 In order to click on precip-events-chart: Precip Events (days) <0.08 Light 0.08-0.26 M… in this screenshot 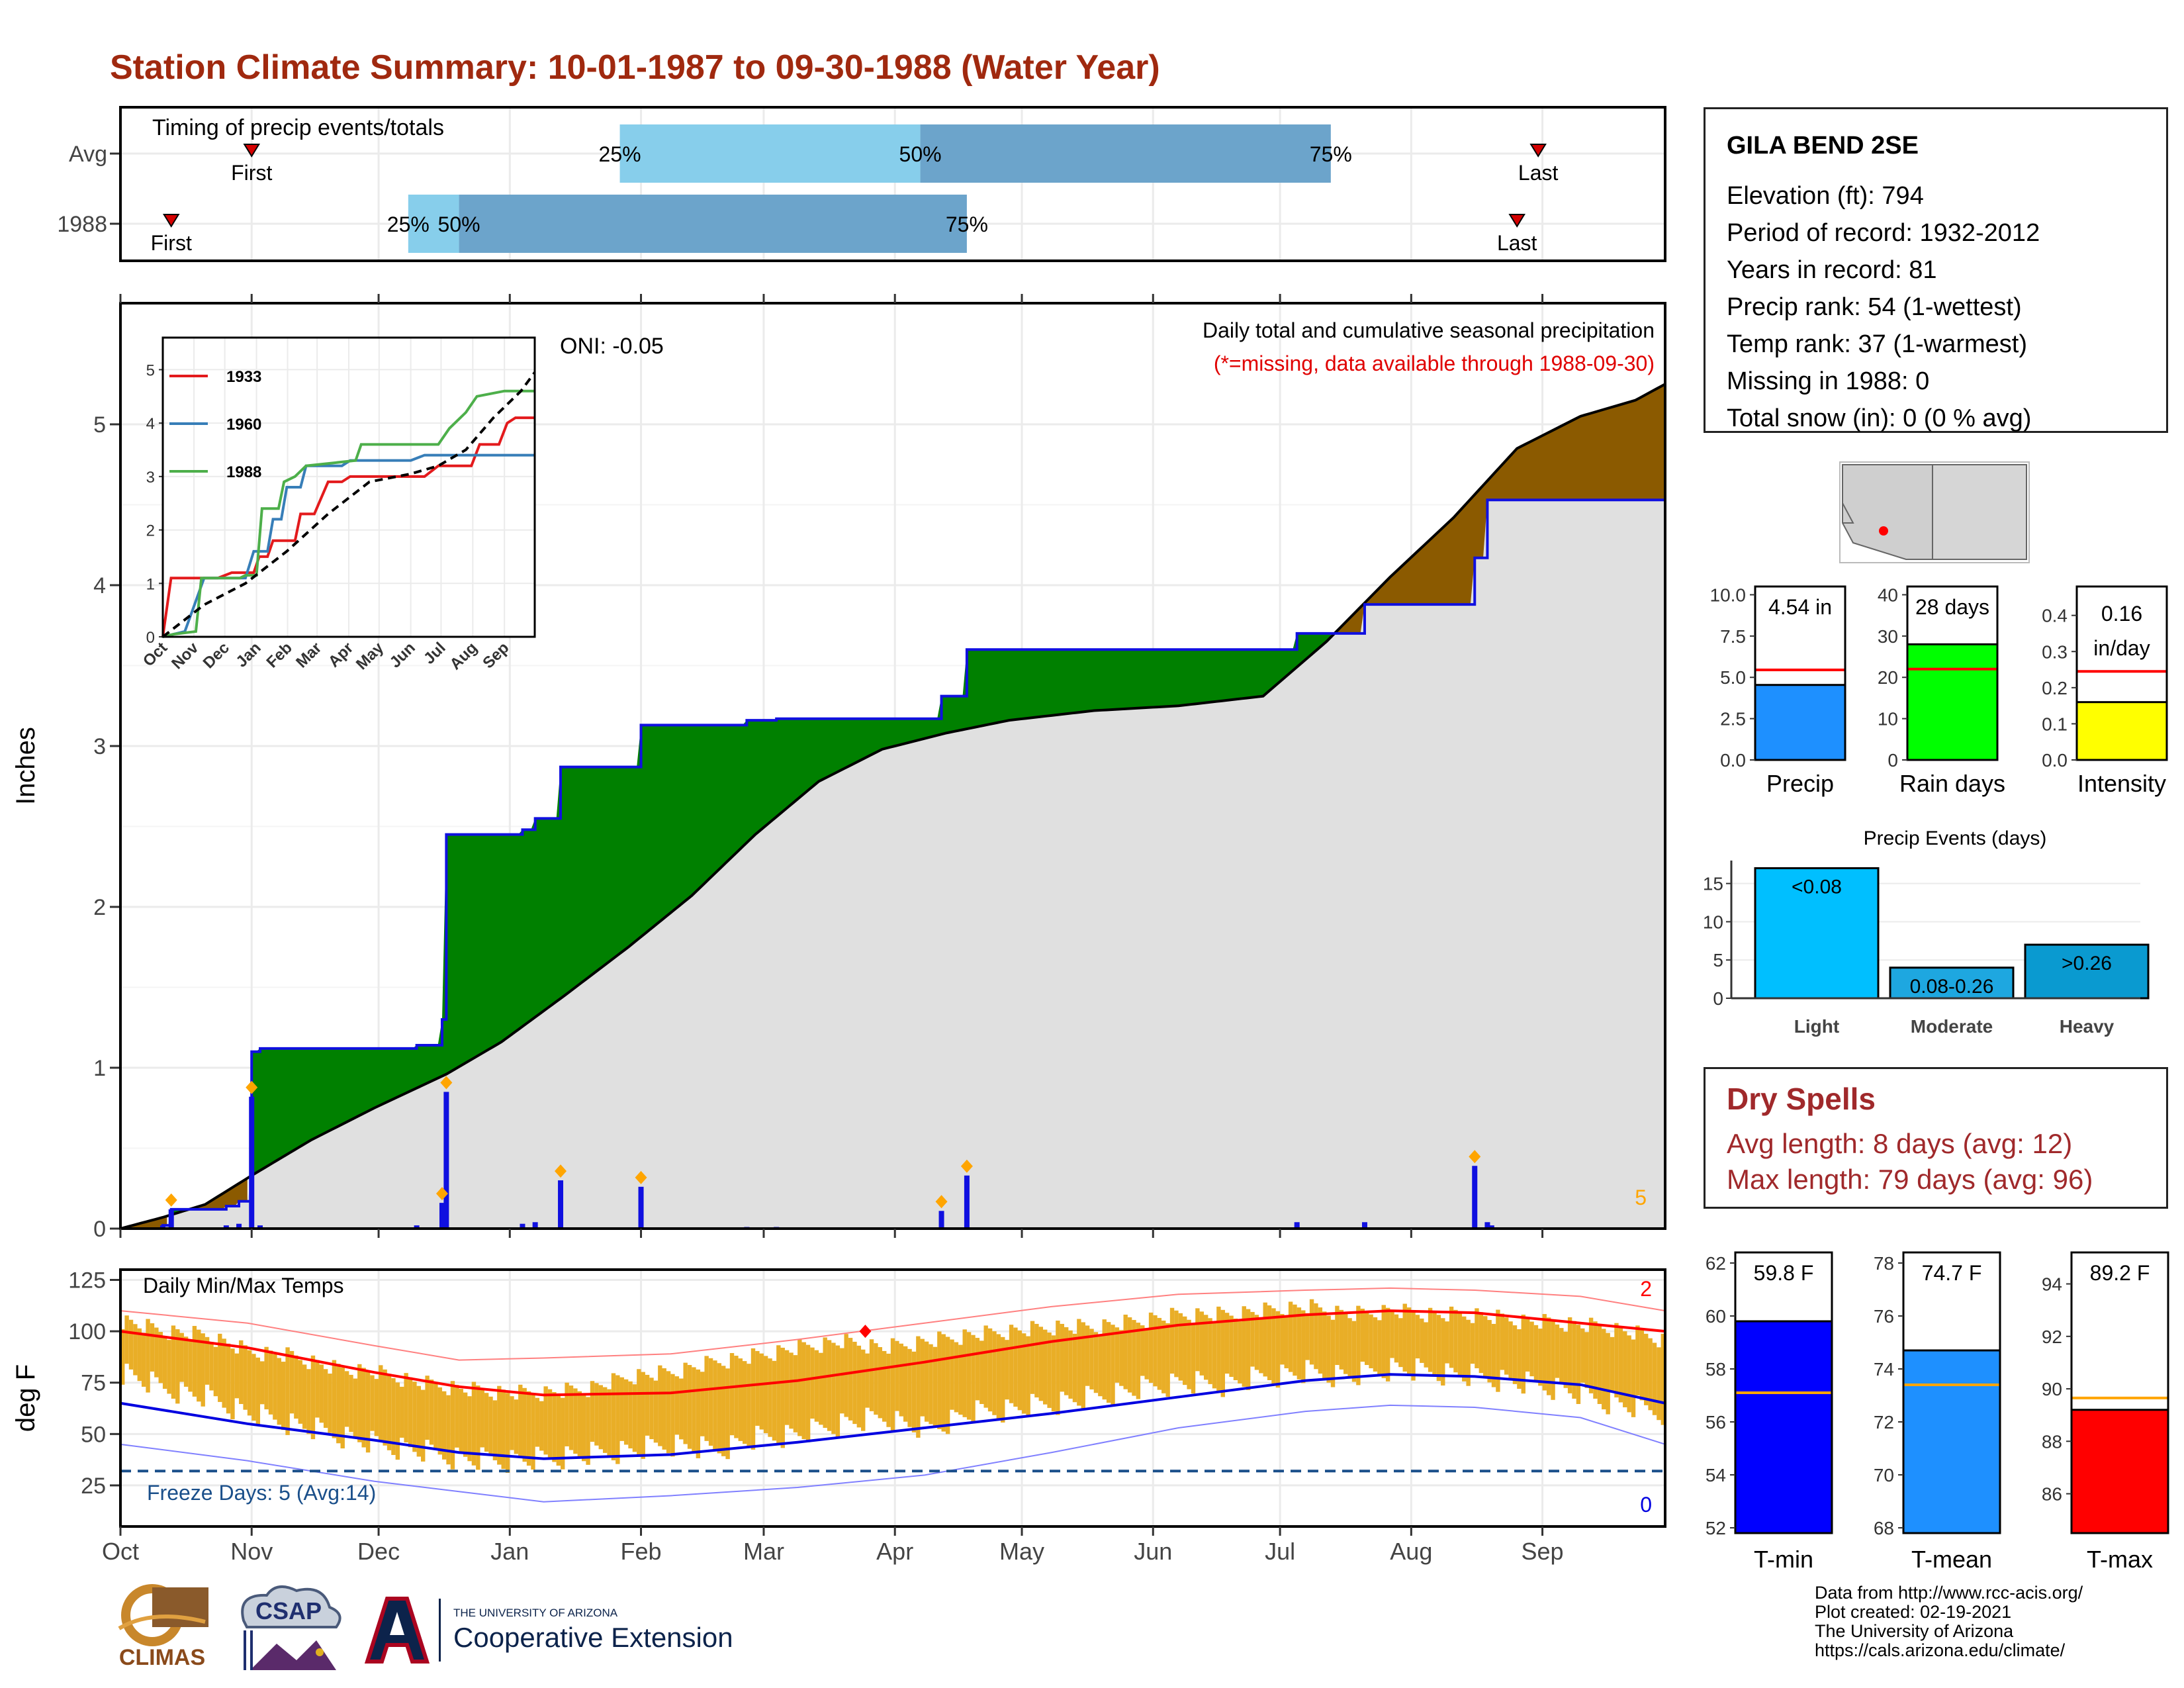, I will do `click(1926, 932)`.